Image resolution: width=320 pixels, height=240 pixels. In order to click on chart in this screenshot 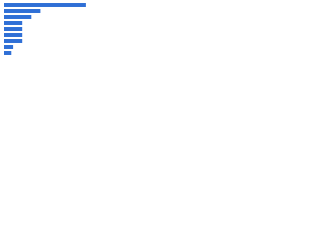, I will do `click(50, 35)`.